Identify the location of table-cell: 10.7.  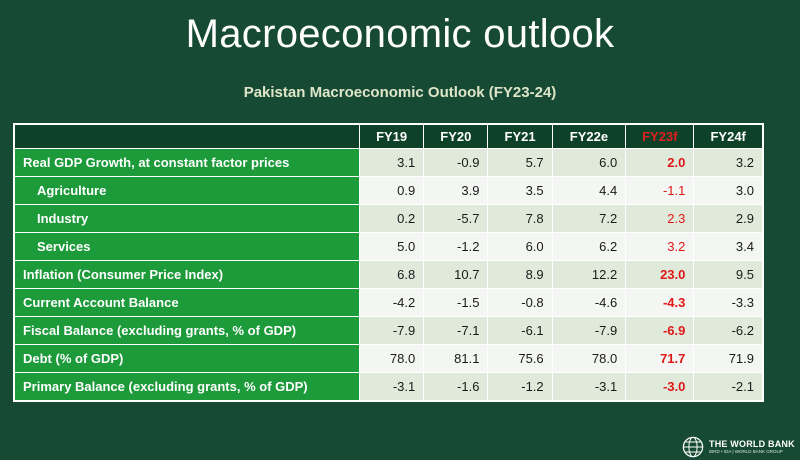
(456, 274).